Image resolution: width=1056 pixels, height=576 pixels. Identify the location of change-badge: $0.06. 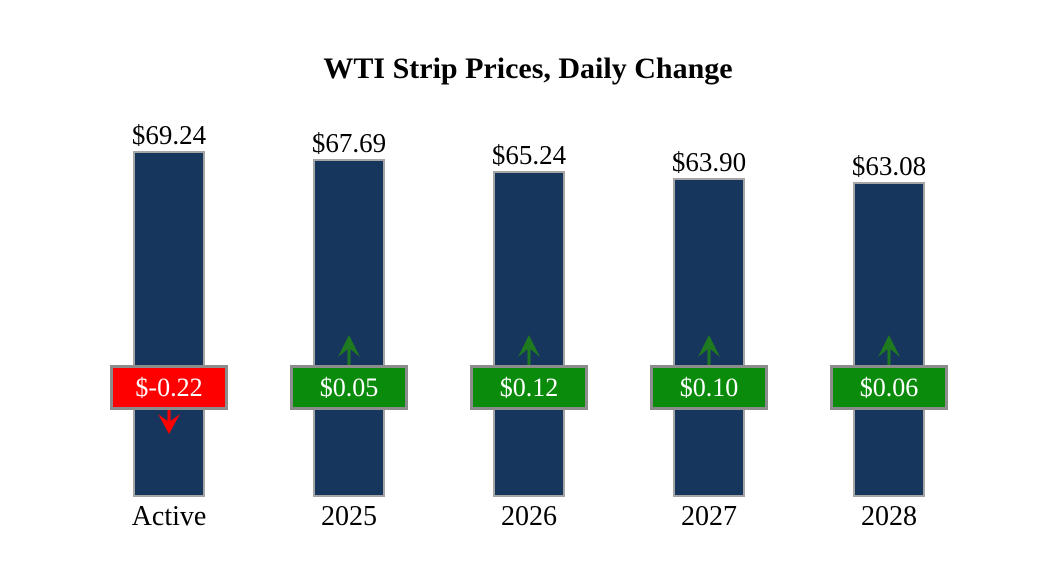
(889, 387).